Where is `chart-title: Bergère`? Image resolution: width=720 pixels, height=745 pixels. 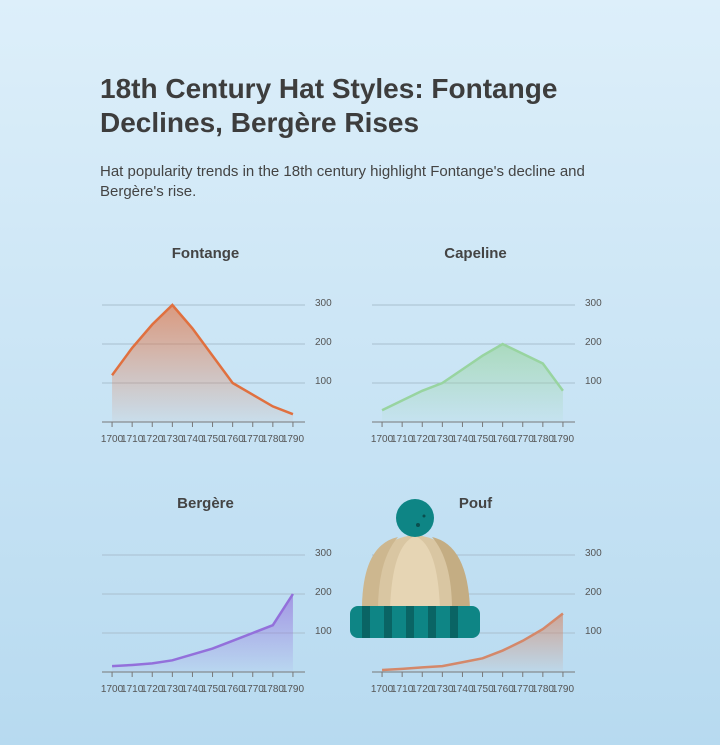
chart-title: Bergère is located at coordinates (205, 503).